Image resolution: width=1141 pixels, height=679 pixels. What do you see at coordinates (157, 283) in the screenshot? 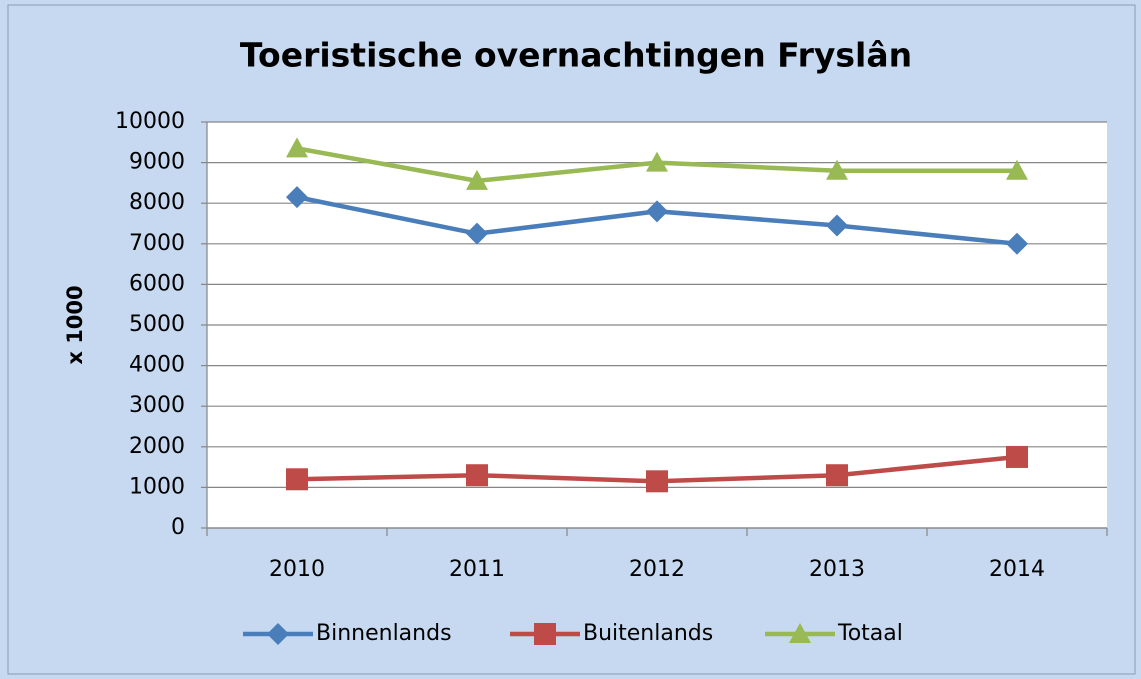
I see `y-tick-label: 6000` at bounding box center [157, 283].